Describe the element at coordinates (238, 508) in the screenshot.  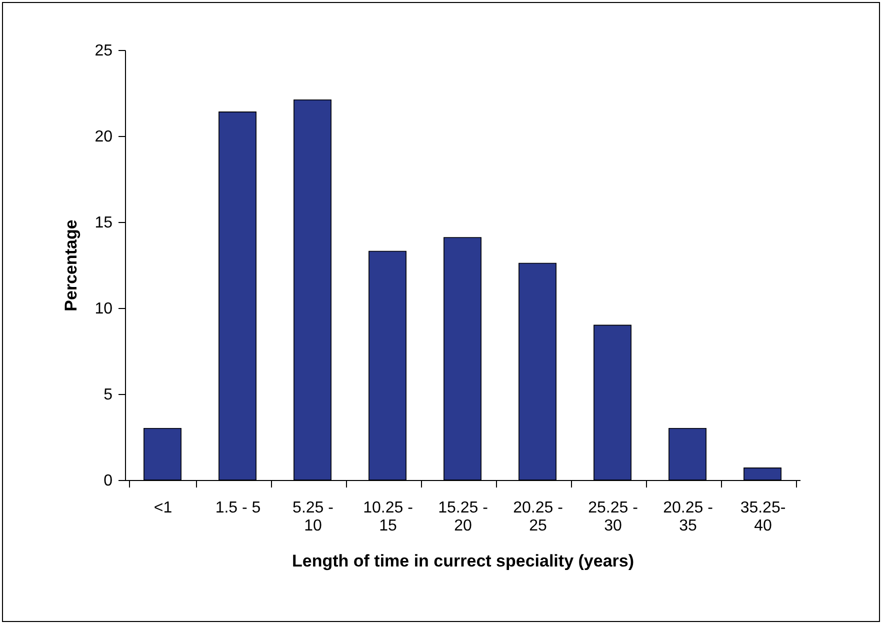
I see `x-tick-label: 1.5 - 5` at that location.